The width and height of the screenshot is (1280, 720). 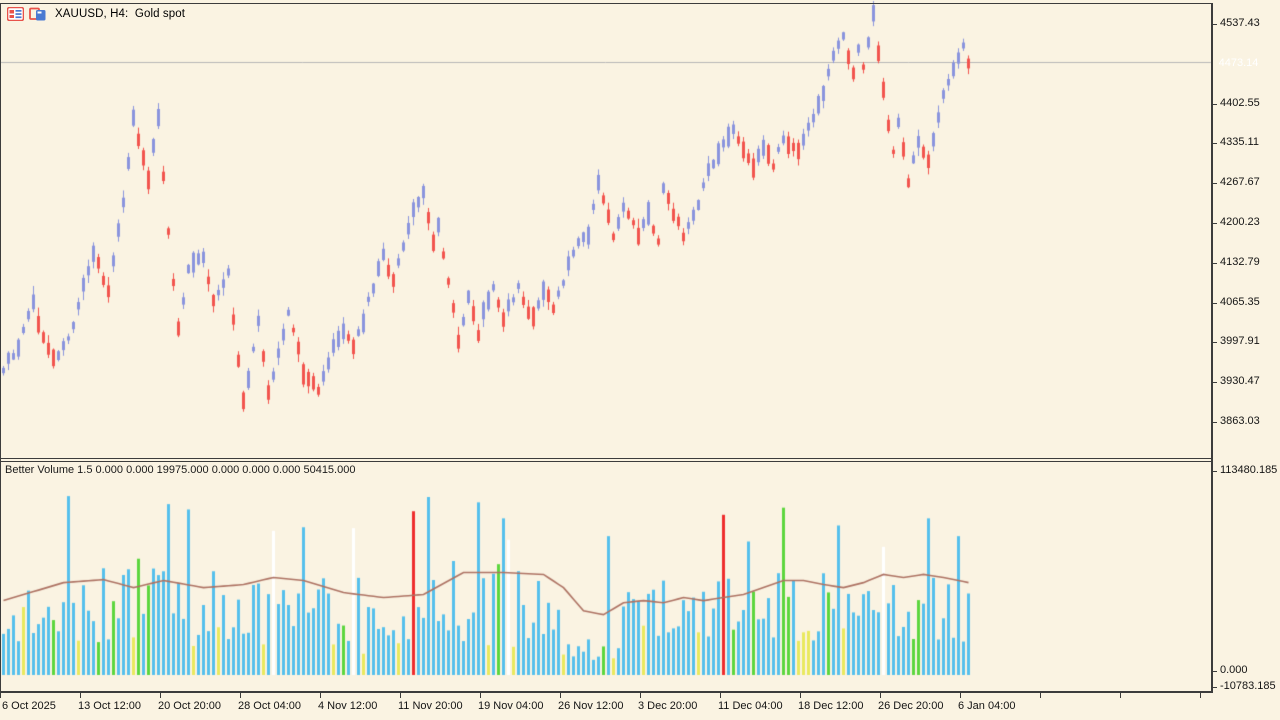 I want to click on time-tick-label: 20 Oct 20:00, so click(x=189, y=706).